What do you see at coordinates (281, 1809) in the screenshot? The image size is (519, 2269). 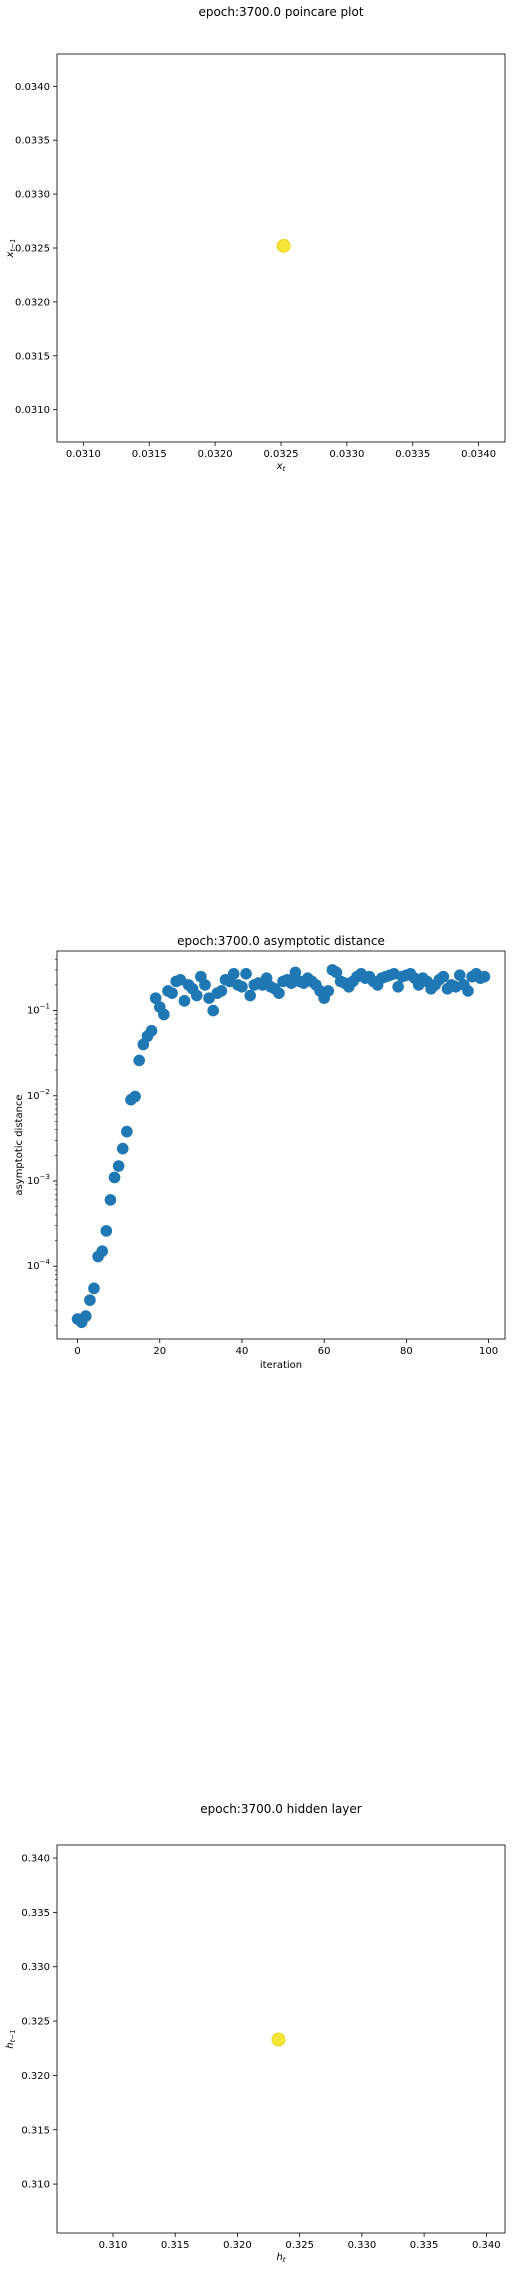 I see `chart-title: epoch:3700.0 hidden layer` at bounding box center [281, 1809].